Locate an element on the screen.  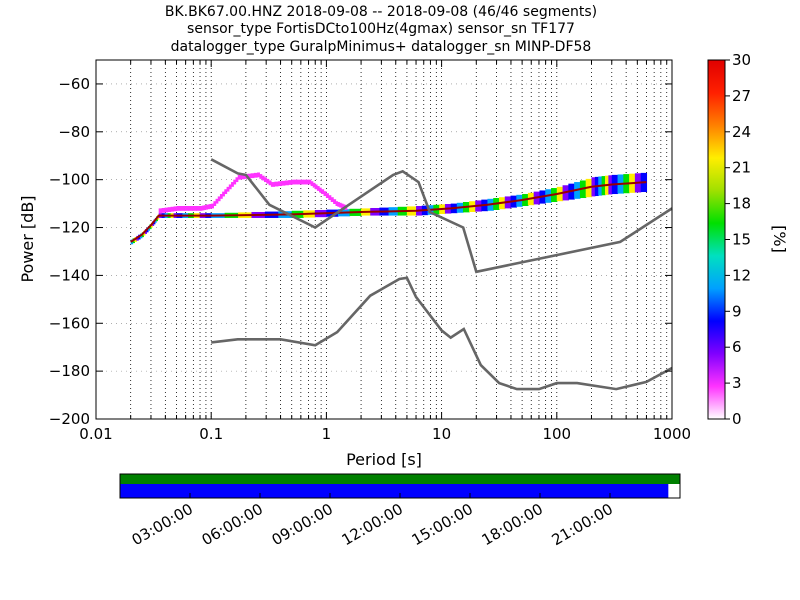
colorbar-tick-label: 24 is located at coordinates (741, 132).